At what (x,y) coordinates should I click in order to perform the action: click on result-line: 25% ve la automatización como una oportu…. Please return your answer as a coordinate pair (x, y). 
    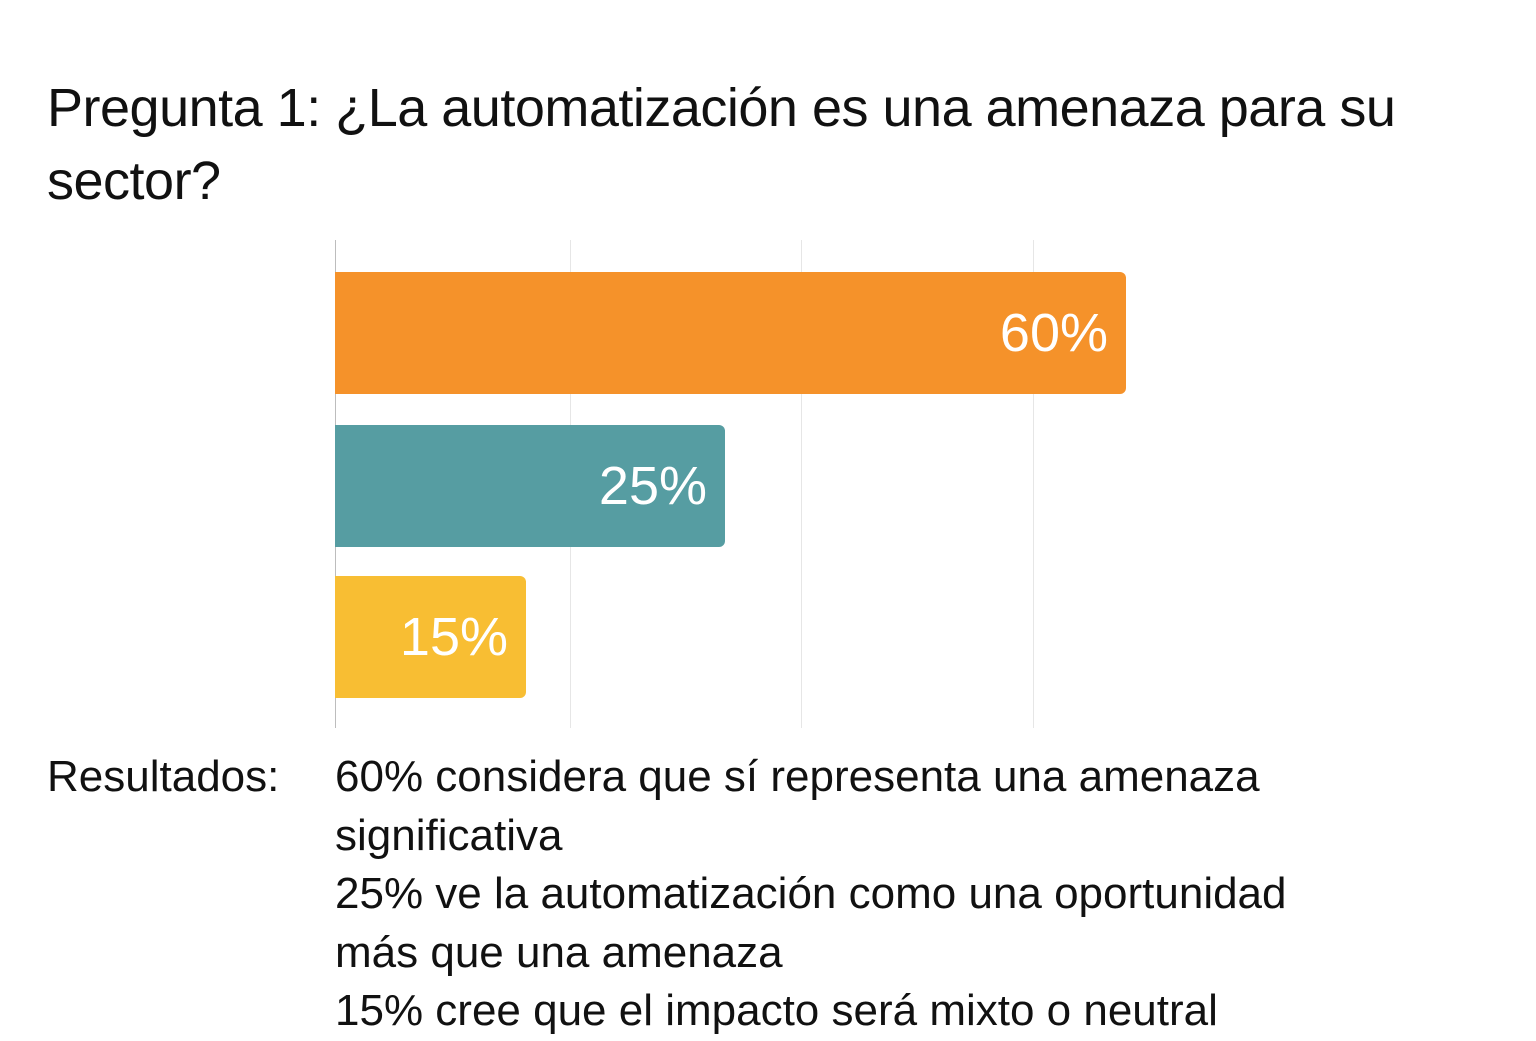
    Looking at the image, I should click on (811, 893).